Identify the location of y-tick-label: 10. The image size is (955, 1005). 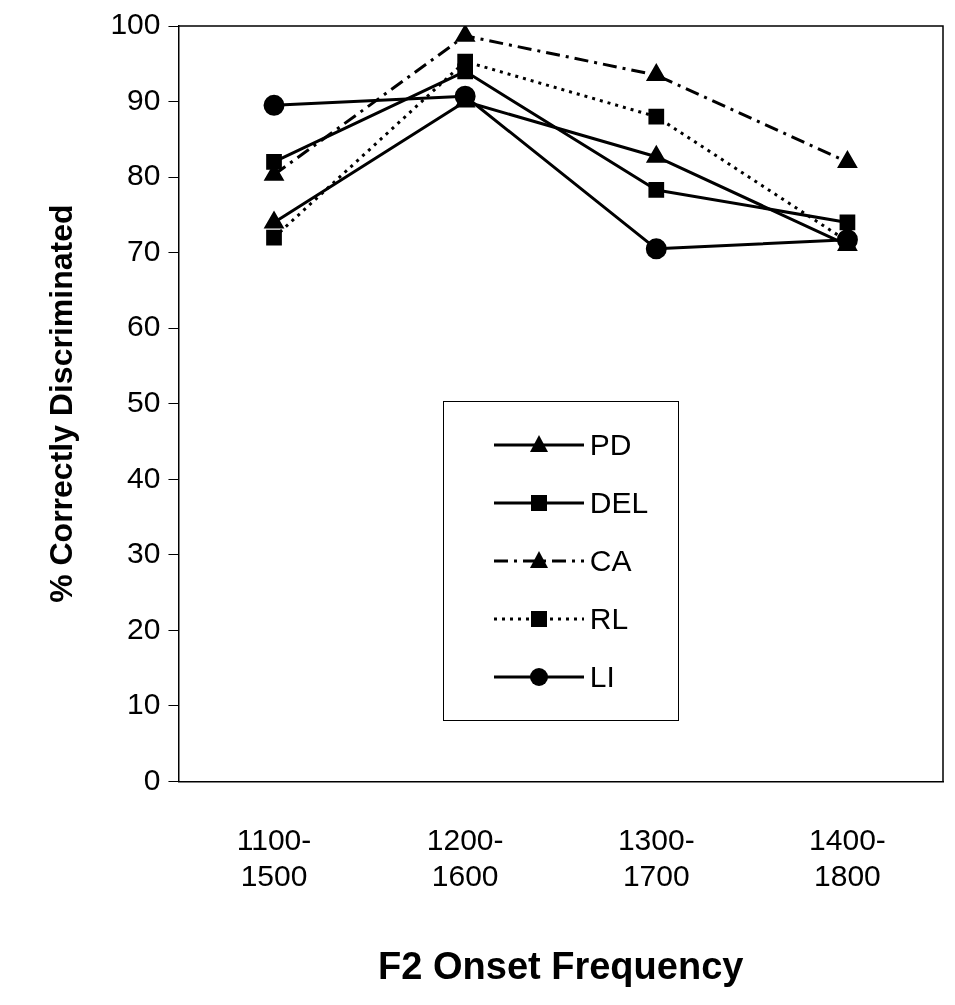
(144, 704).